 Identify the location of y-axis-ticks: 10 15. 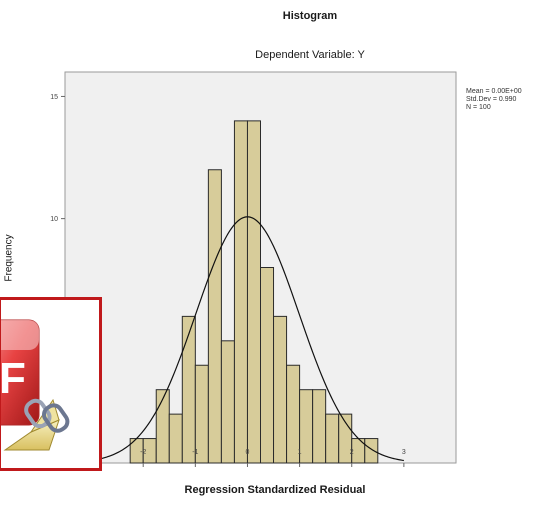
(57, 158).